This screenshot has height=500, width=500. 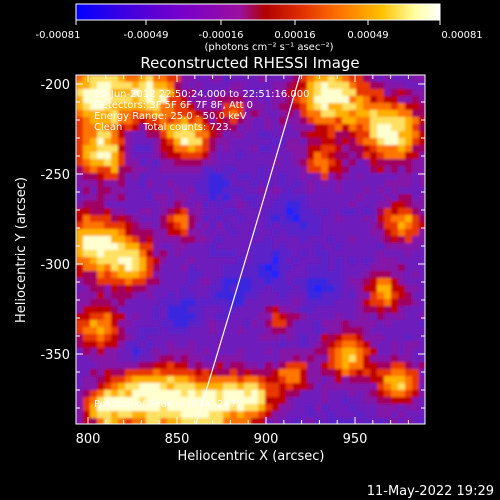 I want to click on y-tick-label-350: -350, so click(x=55, y=355).